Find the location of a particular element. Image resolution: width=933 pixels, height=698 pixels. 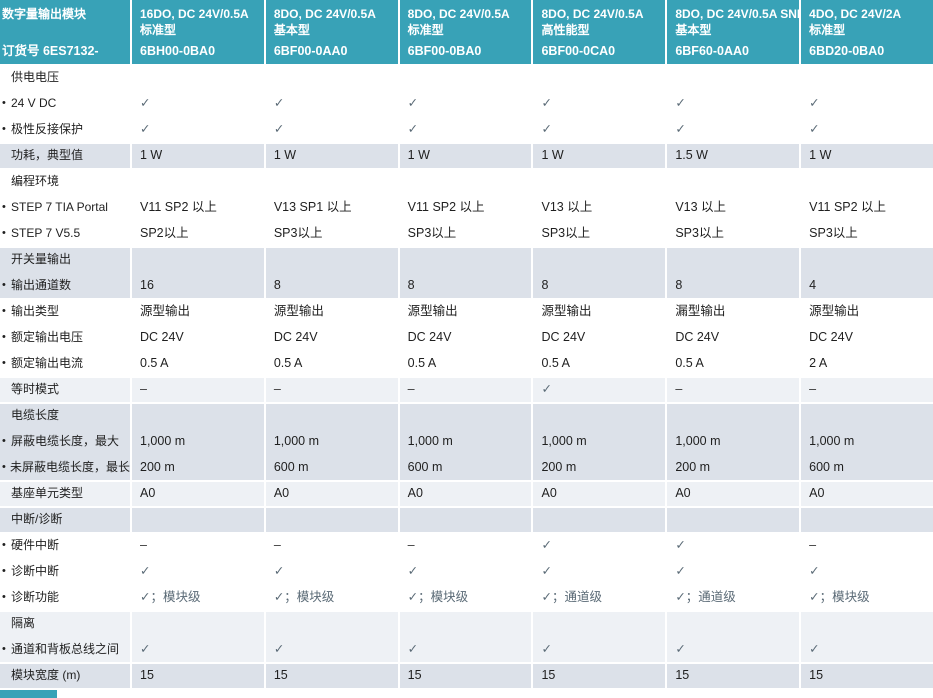

column-header-cell: 8DO, DC 24V/0.5A 基本型 6BF00-0AA0 is located at coordinates (331, 32).